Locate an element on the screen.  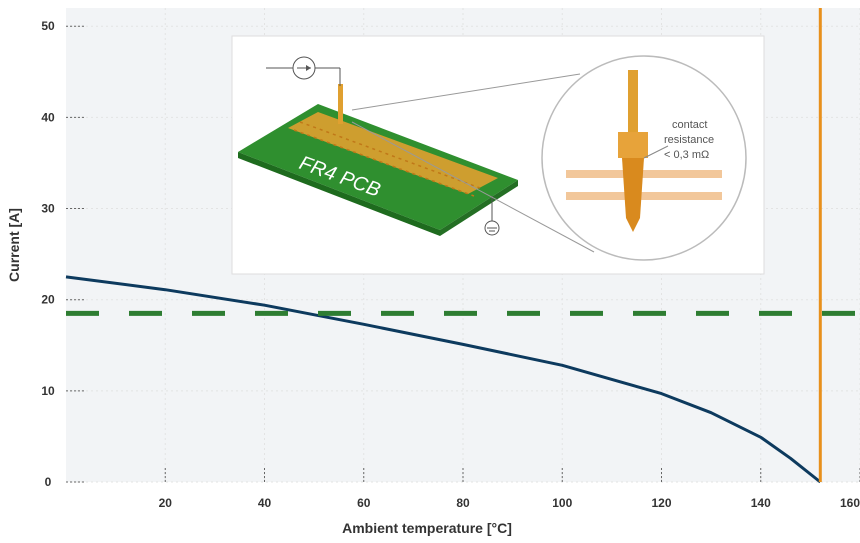
y-tick-label: 10 is located at coordinates (48, 391).